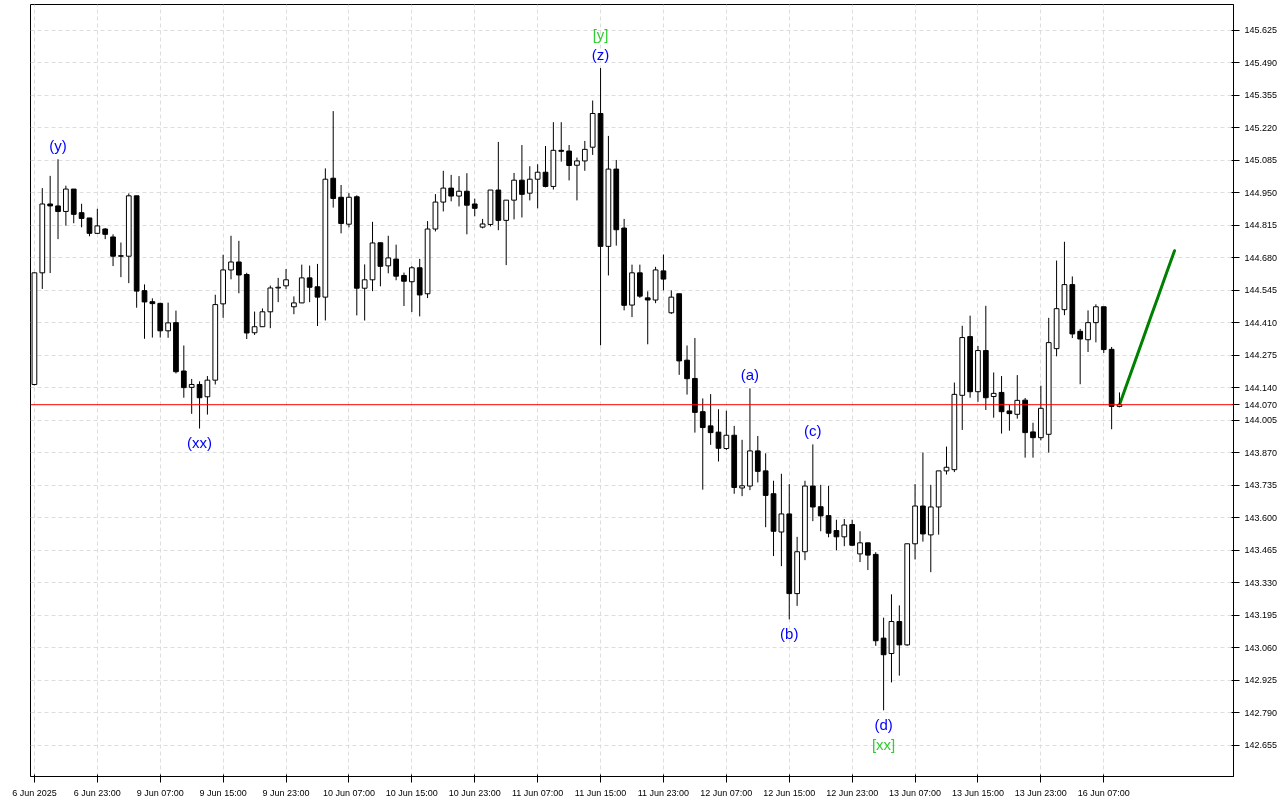 Image resolution: width=1280 pixels, height=800 pixels. I want to click on y-tick-label: 143.195, so click(1261, 615).